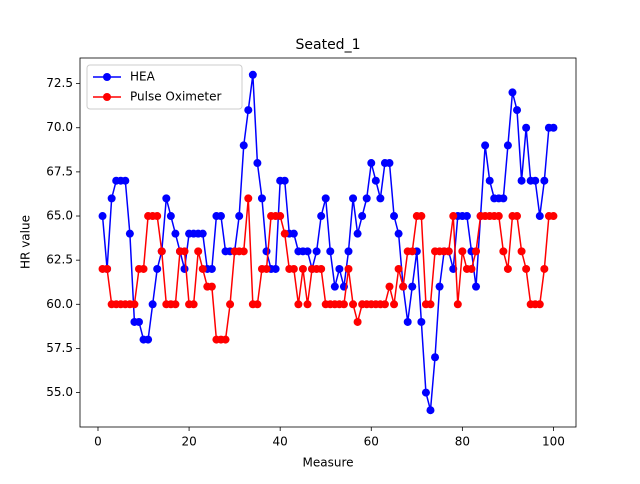 The height and width of the screenshot is (484, 640). I want to click on x-tick-label: 80, so click(462, 442).